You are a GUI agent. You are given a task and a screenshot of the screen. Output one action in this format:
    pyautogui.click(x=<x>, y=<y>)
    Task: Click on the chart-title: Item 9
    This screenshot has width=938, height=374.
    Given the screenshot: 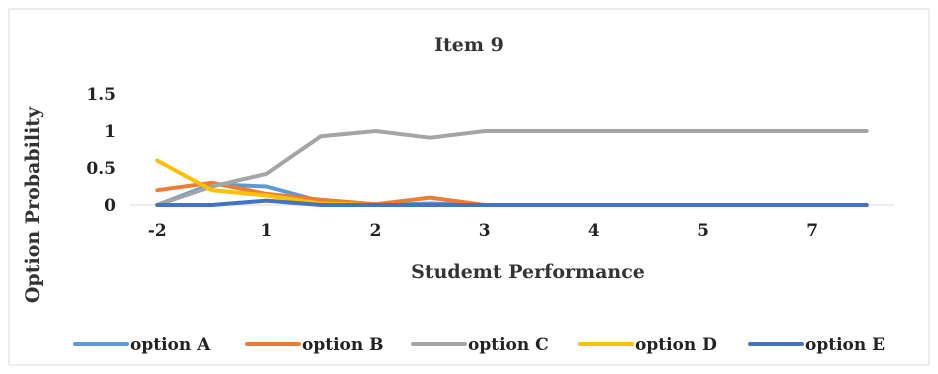 What is the action you would take?
    pyautogui.click(x=469, y=45)
    